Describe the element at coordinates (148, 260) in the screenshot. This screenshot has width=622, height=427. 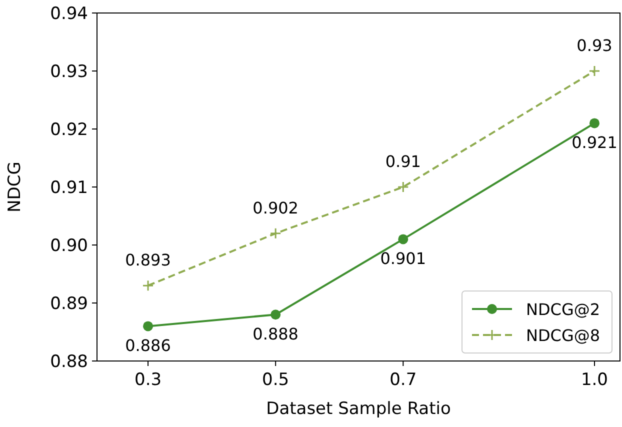
I see `data-label: 0.893` at that location.